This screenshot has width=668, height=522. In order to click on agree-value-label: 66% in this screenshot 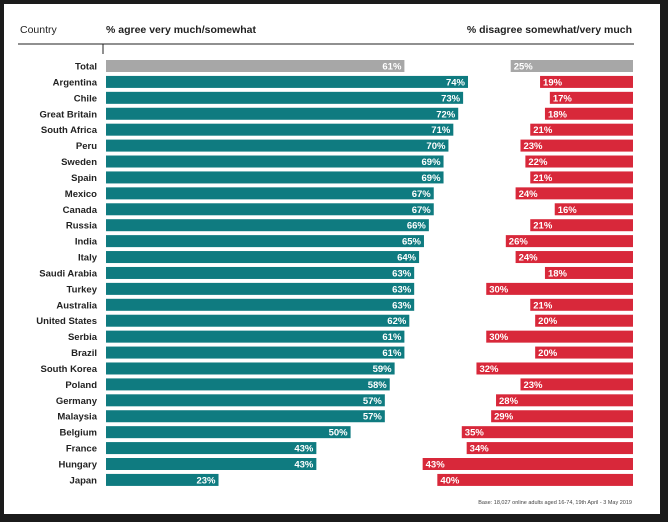, I will do `click(417, 226)`.